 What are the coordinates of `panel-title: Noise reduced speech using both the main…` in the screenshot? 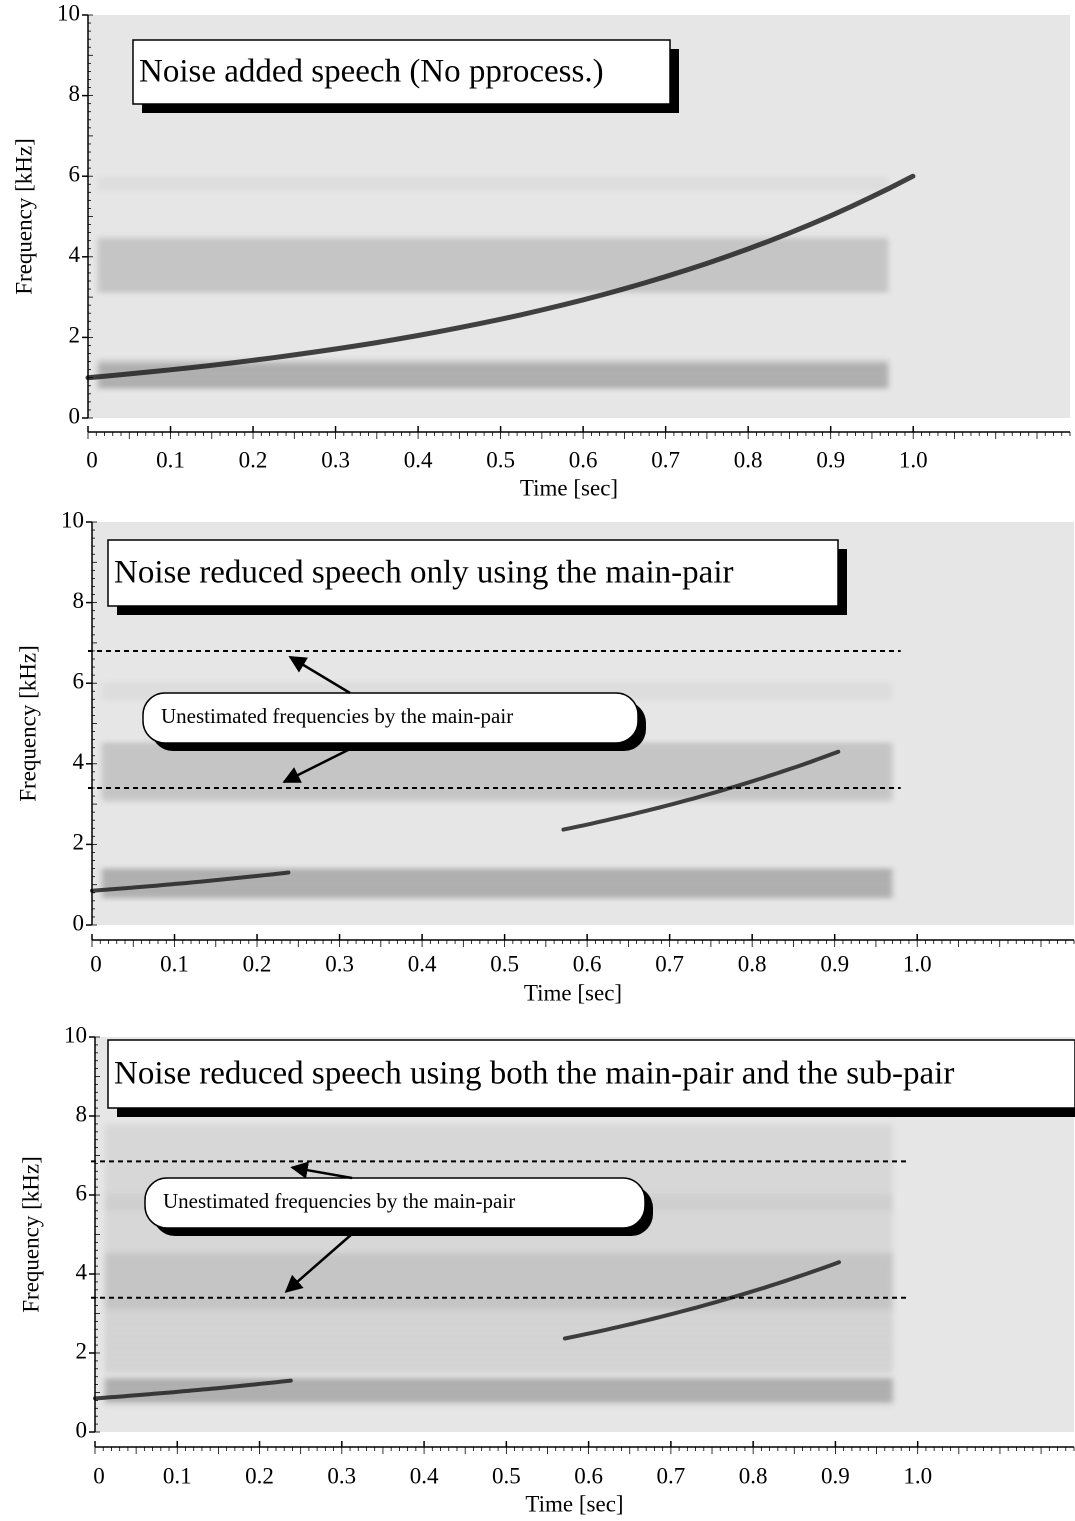 It's located at (534, 1074).